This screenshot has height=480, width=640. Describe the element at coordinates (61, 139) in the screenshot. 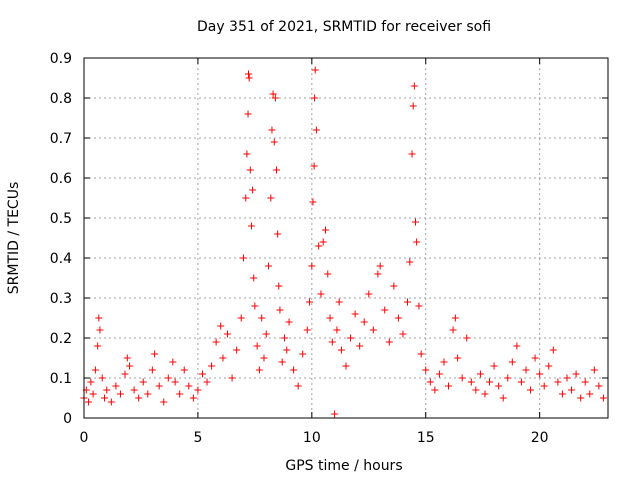

I see `y-tick-label: 0.7` at that location.